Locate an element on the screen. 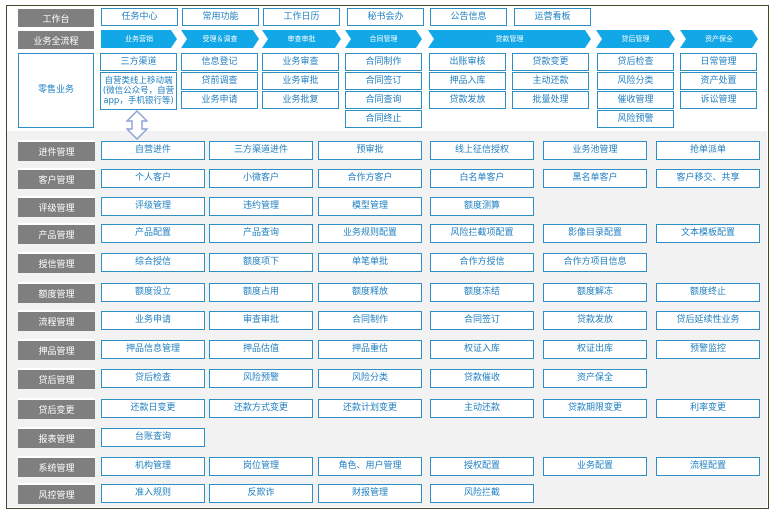  module-item: 押品估值 is located at coordinates (261, 349).